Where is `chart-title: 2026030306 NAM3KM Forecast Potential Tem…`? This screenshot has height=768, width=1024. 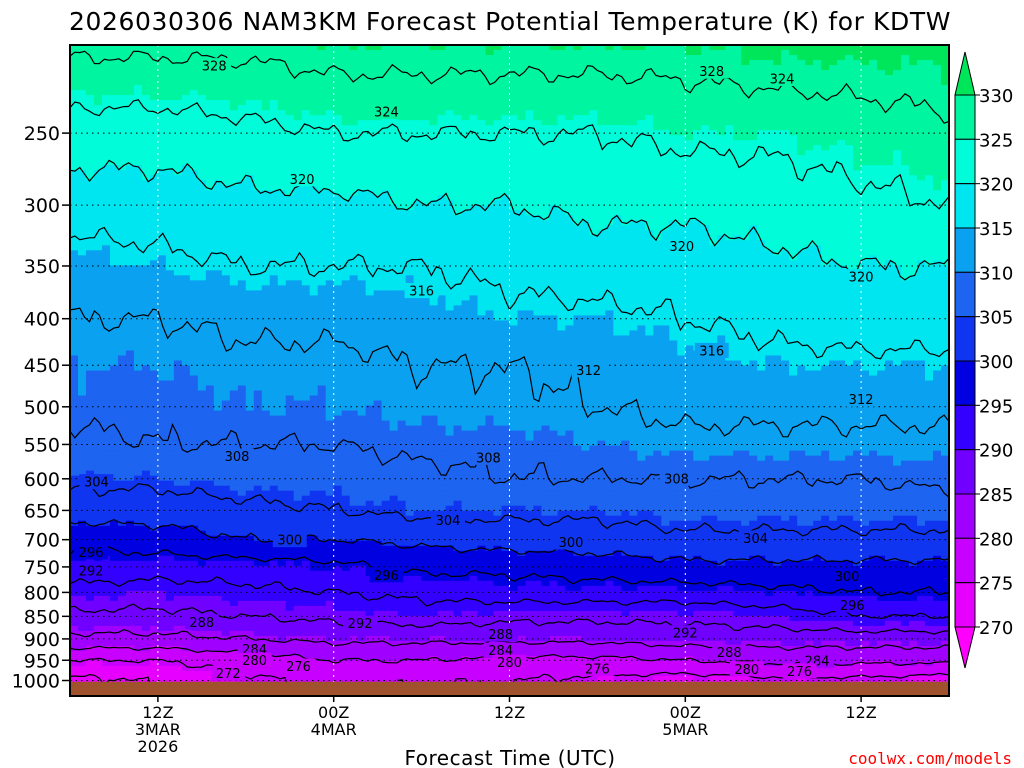
chart-title: 2026030306 NAM3KM Forecast Potential Tem… is located at coordinates (510, 21).